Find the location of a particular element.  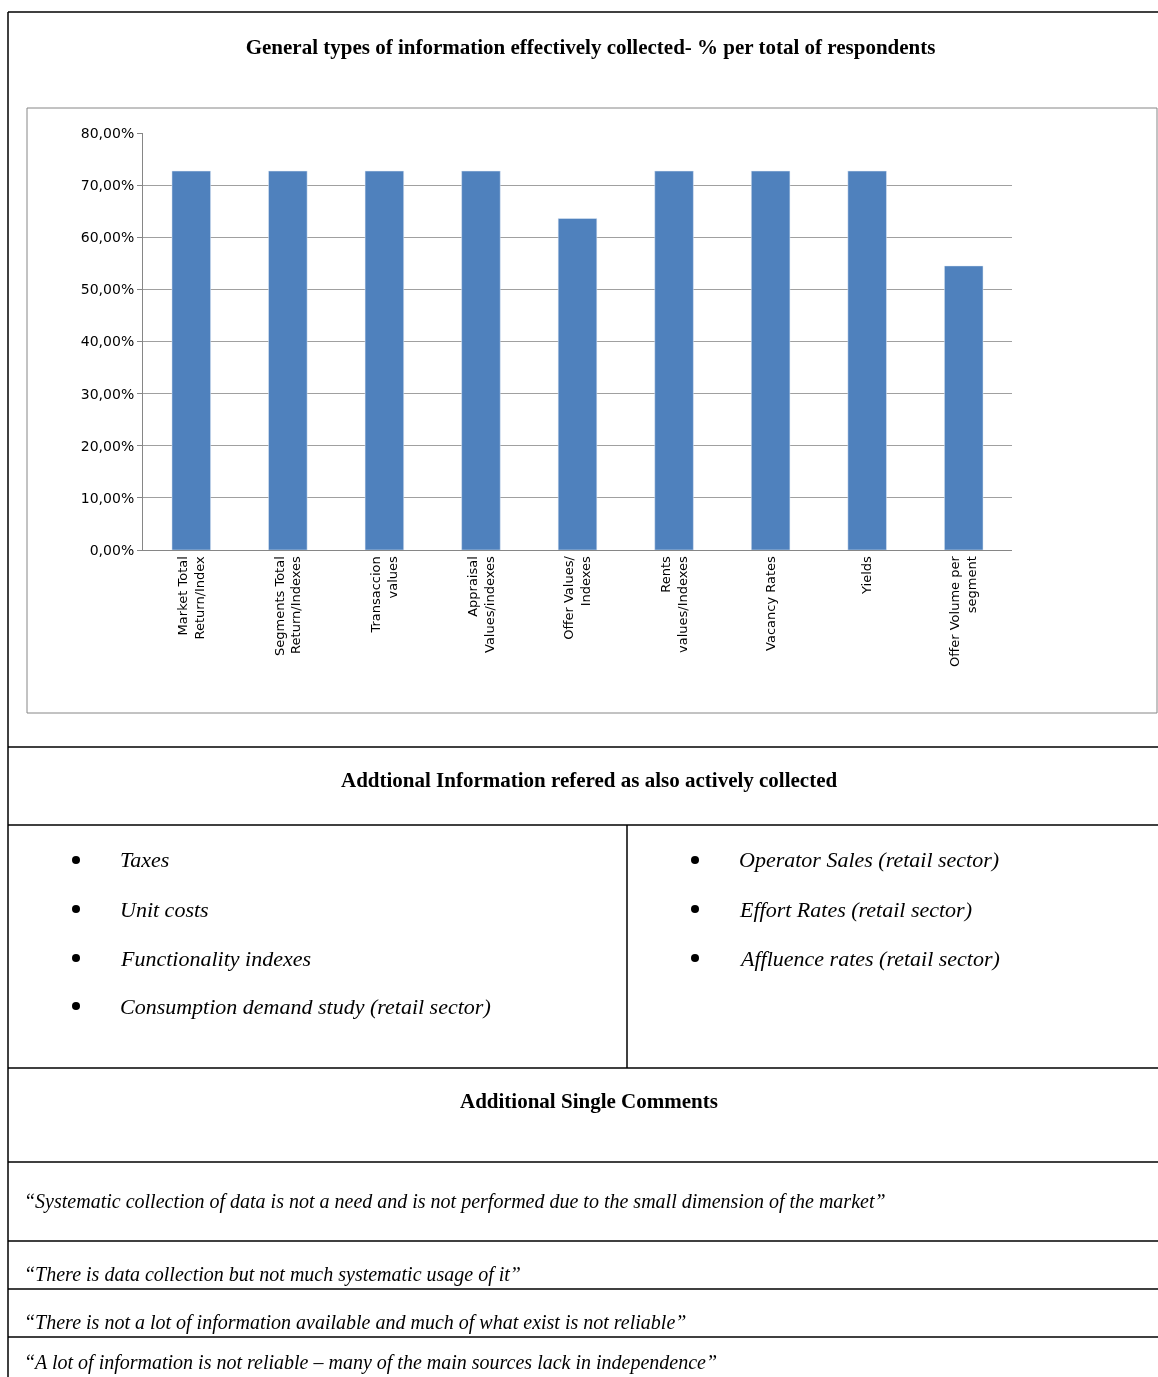

y-tick-label: 30,00% is located at coordinates (107, 393).